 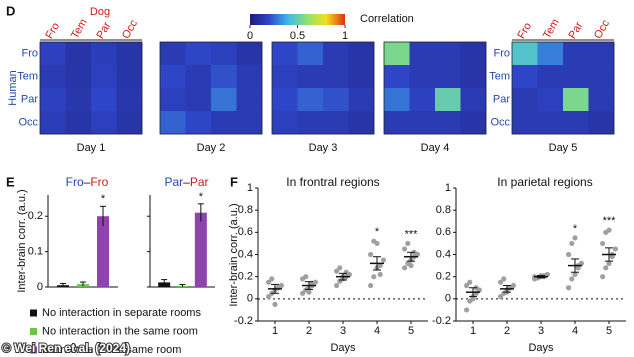 What do you see at coordinates (173, 182) in the screenshot?
I see `title-part: Par` at bounding box center [173, 182].